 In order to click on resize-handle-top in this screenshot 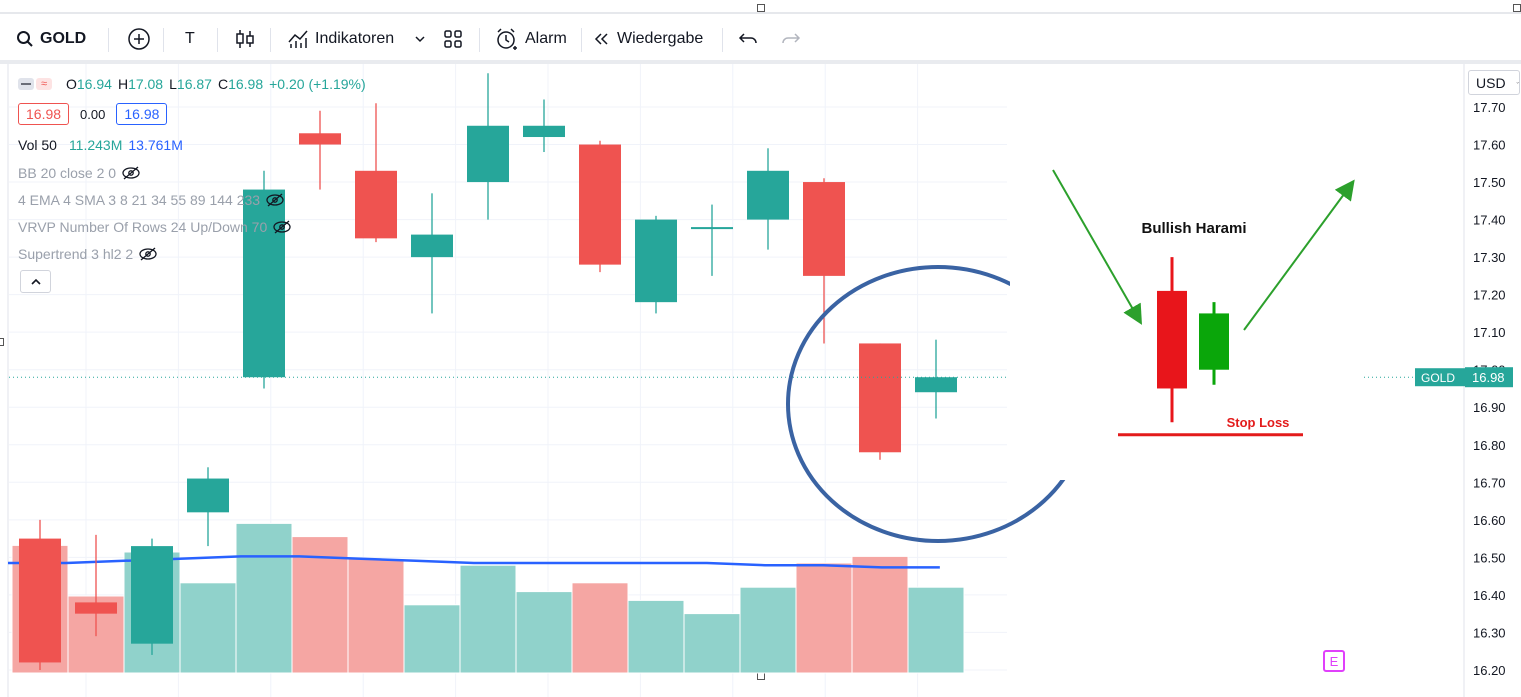, I will do `click(761, 8)`.